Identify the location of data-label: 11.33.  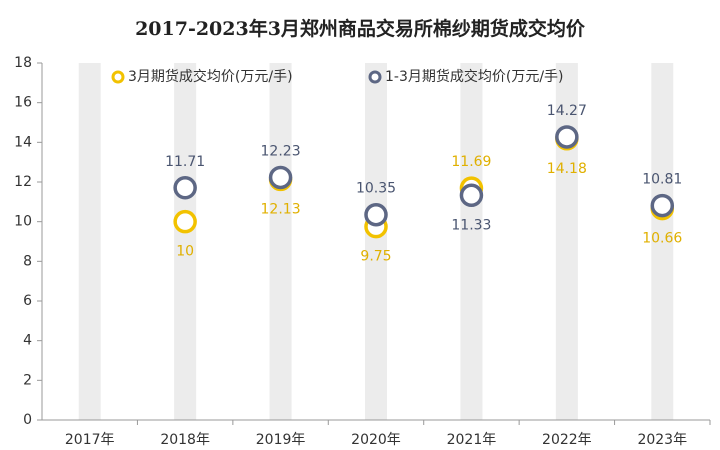
(471, 225).